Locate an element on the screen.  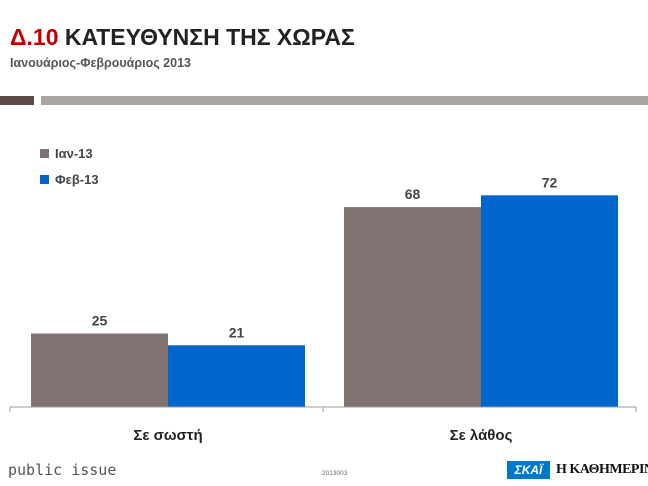
title-code: Δ.10 is located at coordinates (34, 37).